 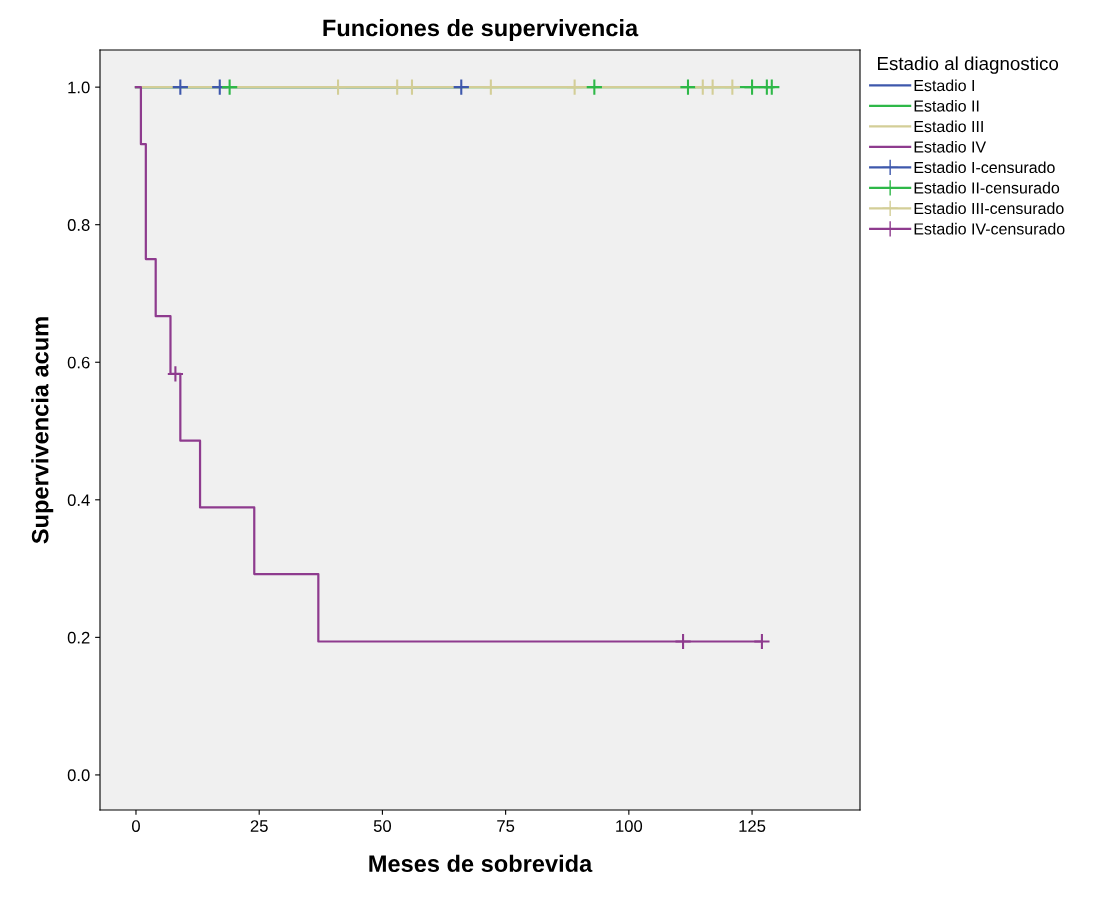 What do you see at coordinates (752, 826) in the screenshot?
I see `x-tick-label: 125` at bounding box center [752, 826].